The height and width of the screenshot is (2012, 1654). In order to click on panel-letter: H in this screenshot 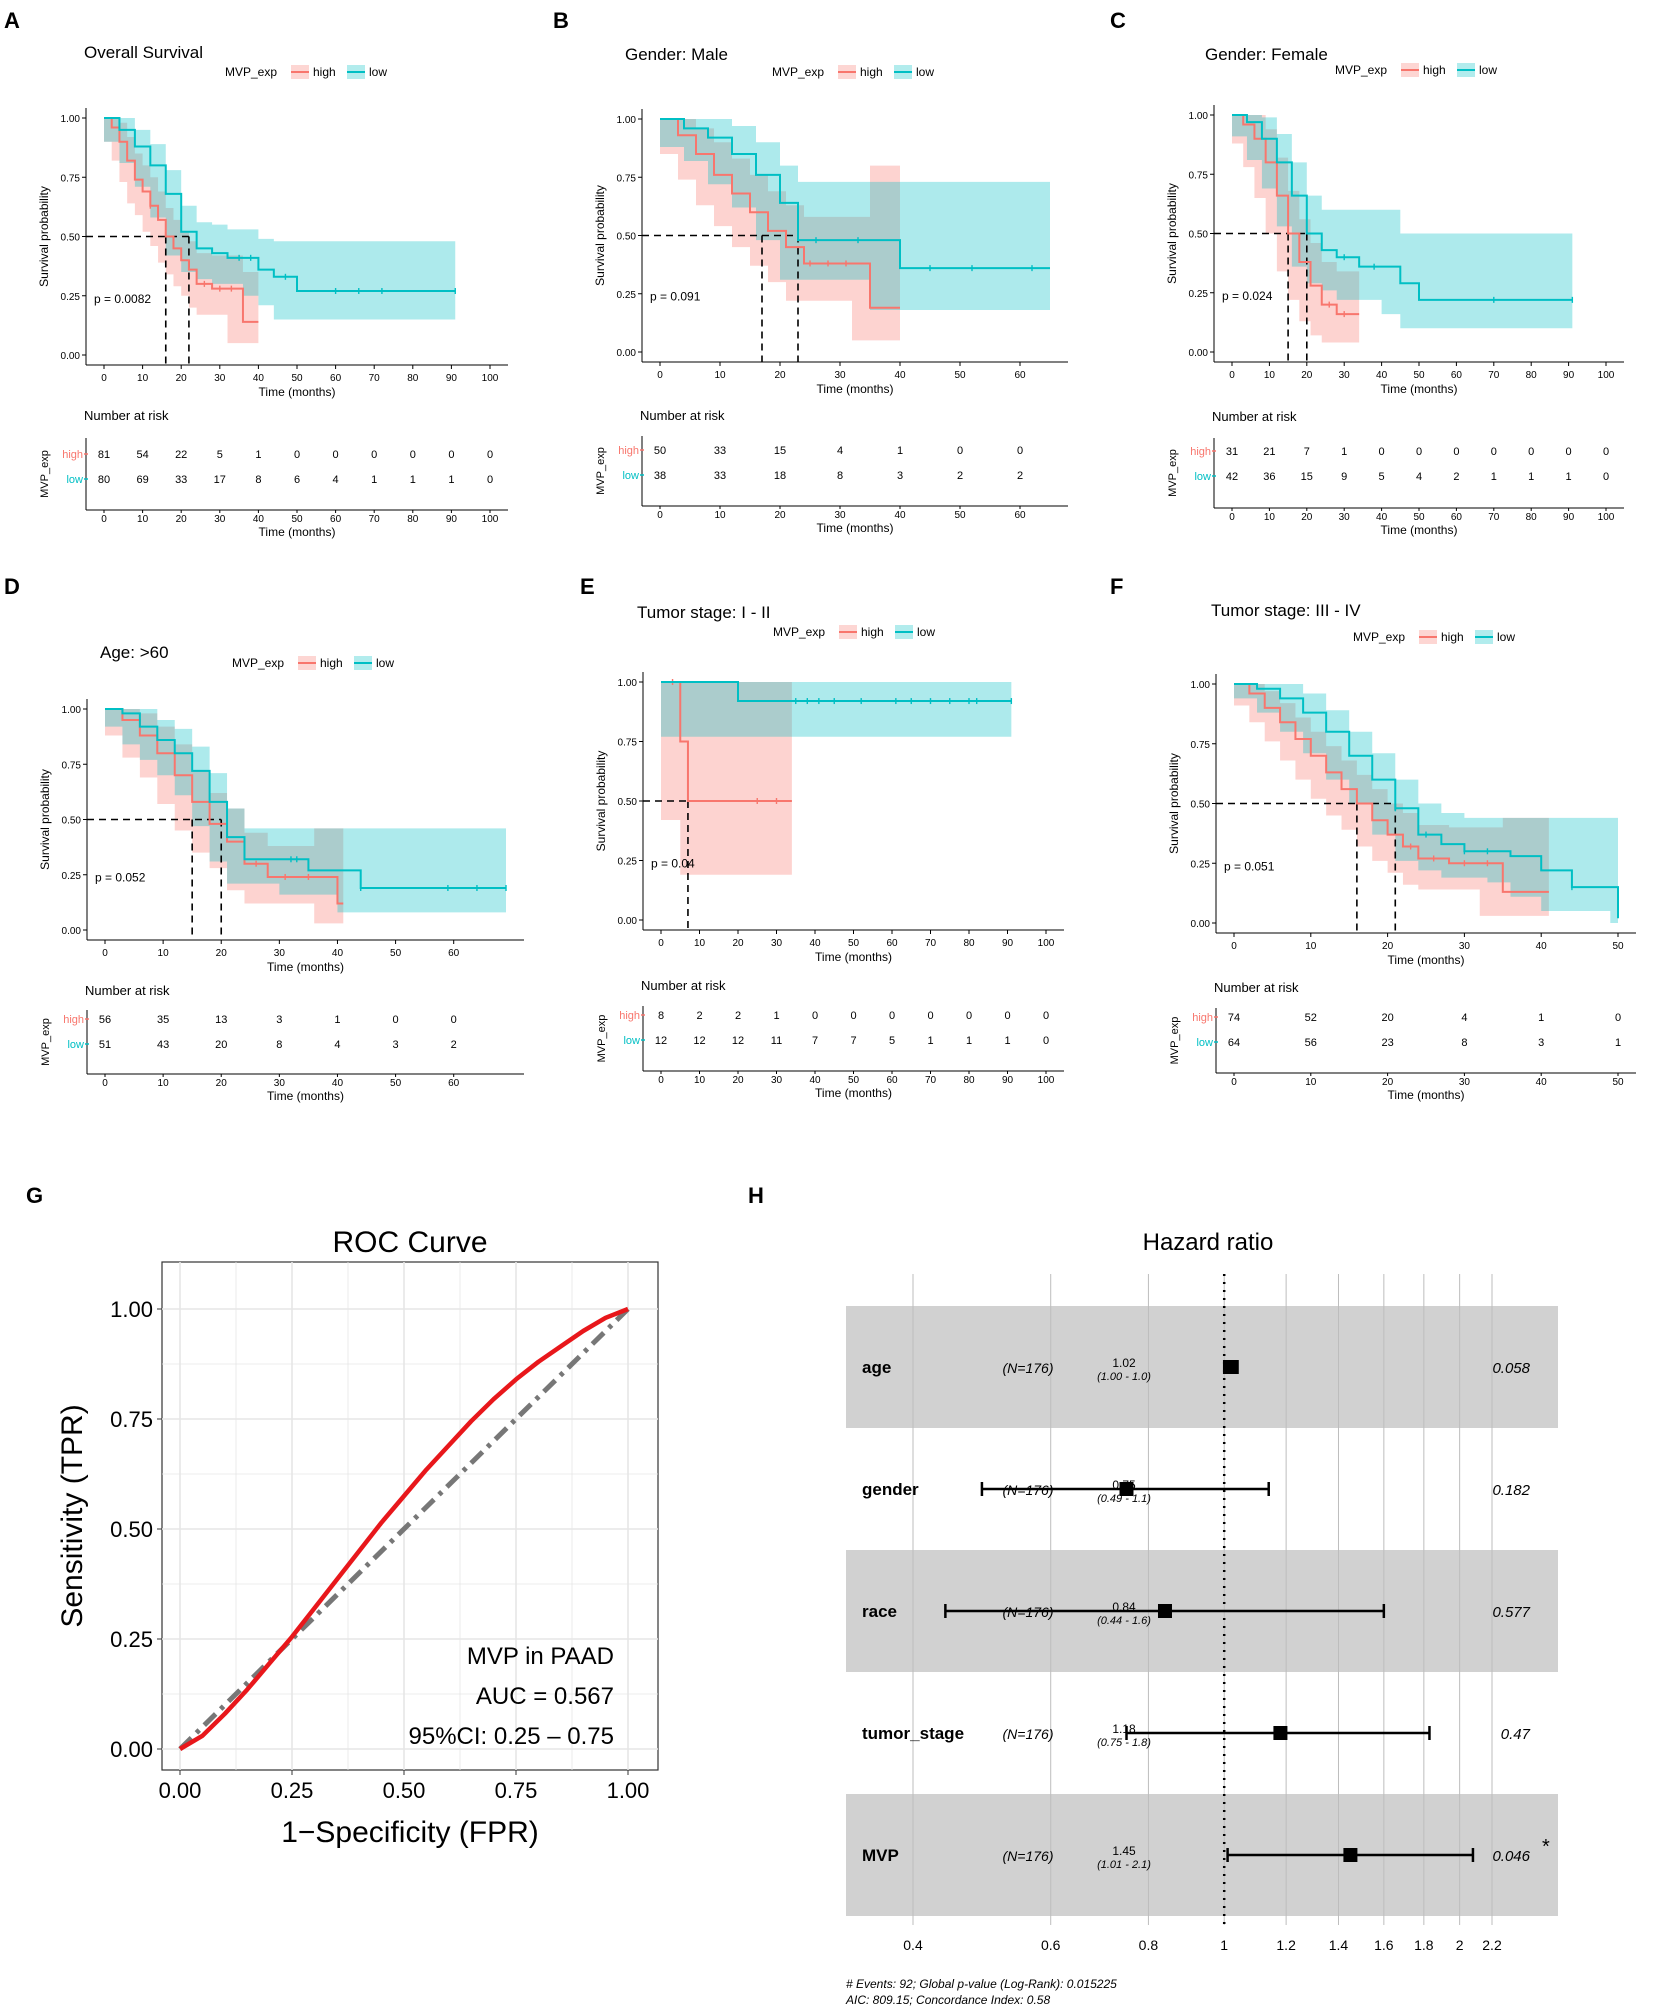, I will do `click(756, 1195)`.